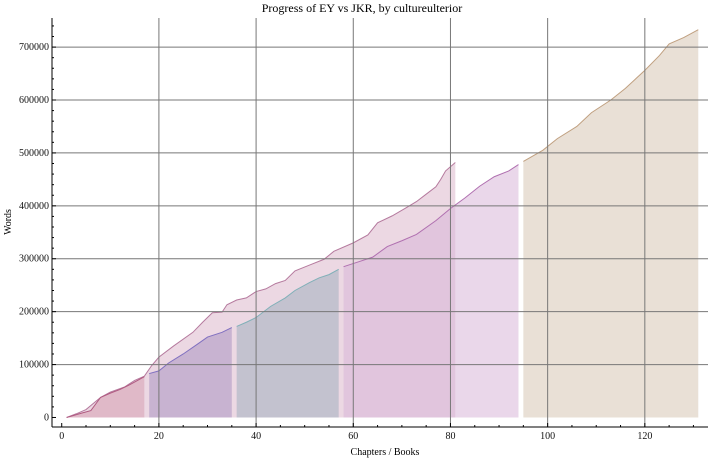  I want to click on y-tick-label: 200000, so click(34, 312).